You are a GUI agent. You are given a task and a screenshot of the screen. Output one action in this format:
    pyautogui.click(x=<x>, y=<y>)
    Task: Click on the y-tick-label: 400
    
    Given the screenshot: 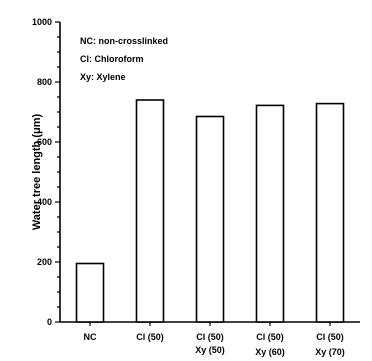 What is the action you would take?
    pyautogui.click(x=44, y=202)
    